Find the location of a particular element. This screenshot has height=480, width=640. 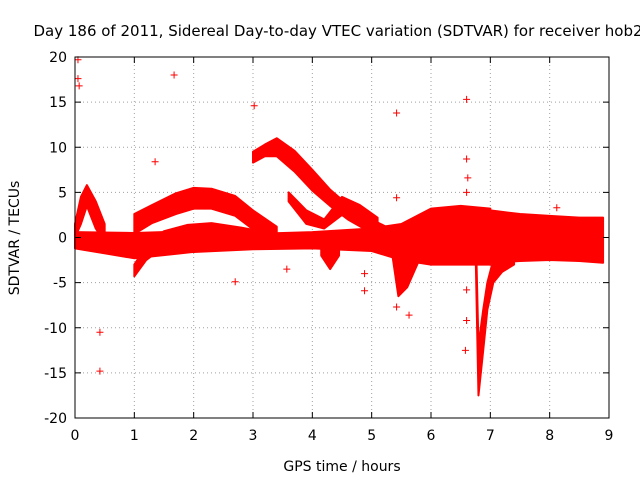

x-tick-label: 8 is located at coordinates (549, 436).